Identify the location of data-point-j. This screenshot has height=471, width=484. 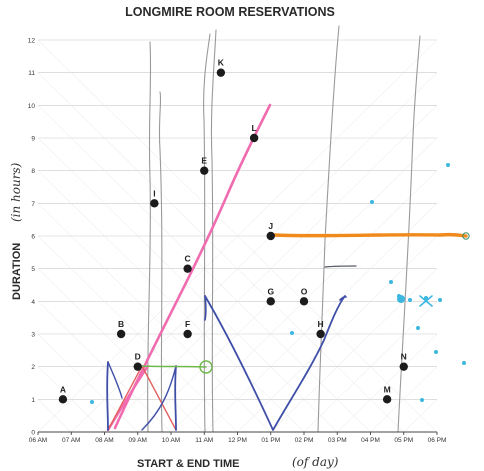
(270, 236).